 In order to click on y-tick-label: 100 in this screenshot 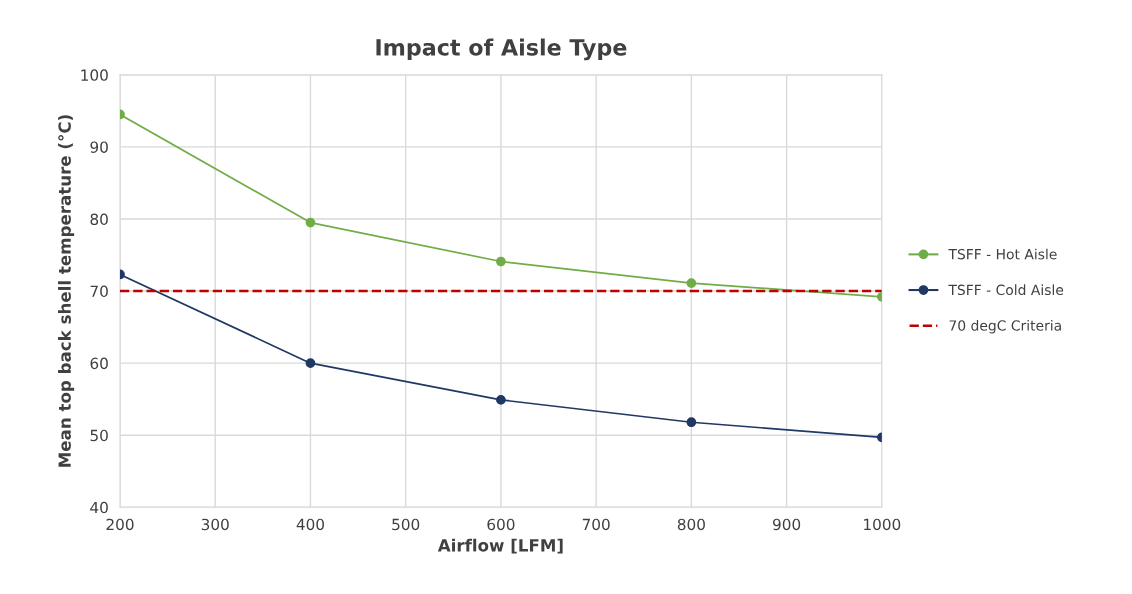, I will do `click(94, 75)`.